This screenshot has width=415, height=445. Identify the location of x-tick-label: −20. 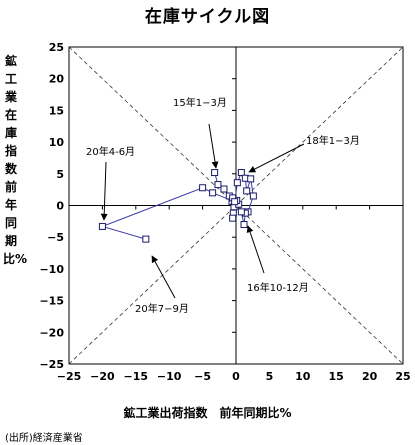
(102, 376).